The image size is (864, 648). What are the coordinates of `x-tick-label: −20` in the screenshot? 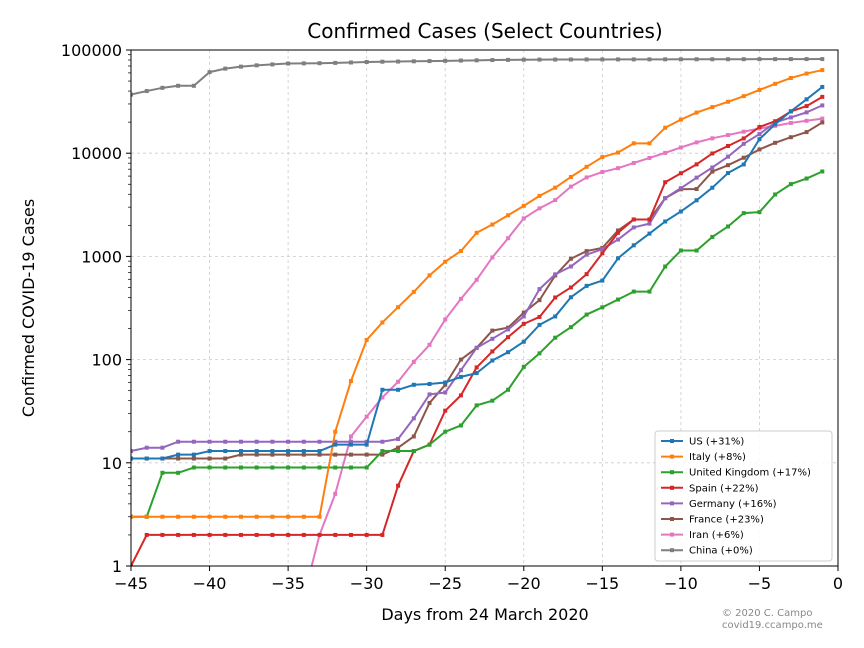 It's located at (524, 583).